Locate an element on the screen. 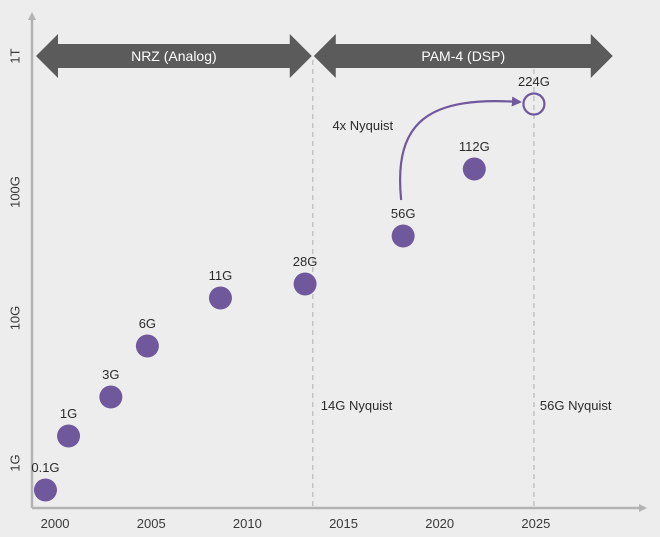 The image size is (660, 537). y-tick-1G: 1G is located at coordinates (14, 462).